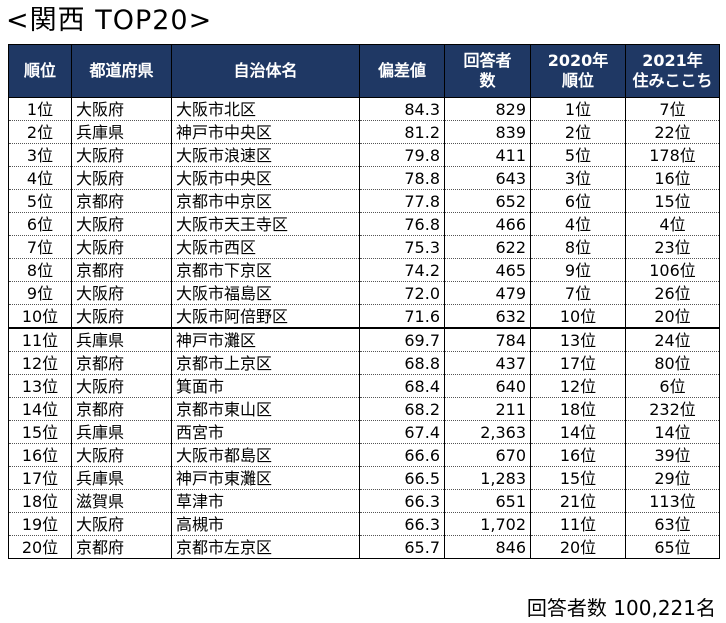 This screenshot has width=726, height=623. What do you see at coordinates (402, 386) in the screenshot?
I see `cell-score: 68.4` at bounding box center [402, 386].